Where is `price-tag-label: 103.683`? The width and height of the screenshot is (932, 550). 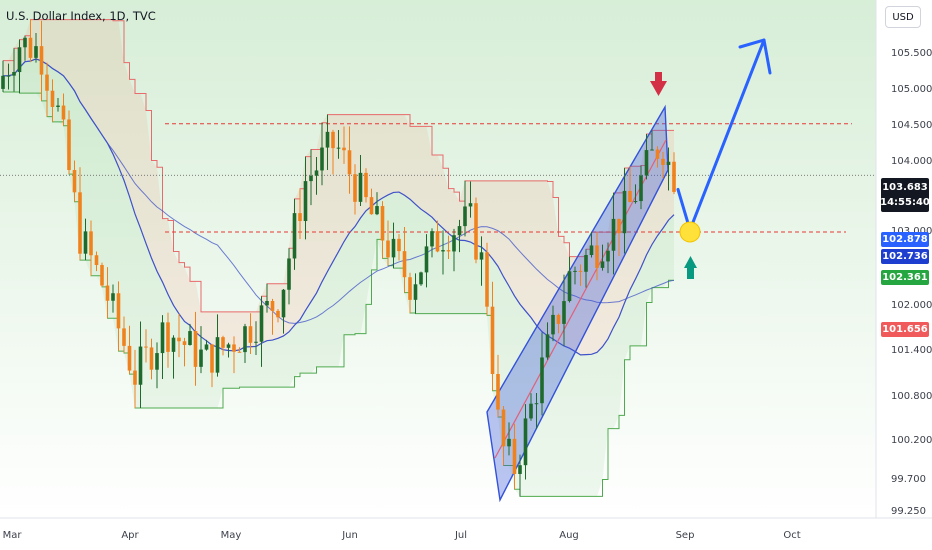 price-tag-label: 103.683 is located at coordinates (905, 187).